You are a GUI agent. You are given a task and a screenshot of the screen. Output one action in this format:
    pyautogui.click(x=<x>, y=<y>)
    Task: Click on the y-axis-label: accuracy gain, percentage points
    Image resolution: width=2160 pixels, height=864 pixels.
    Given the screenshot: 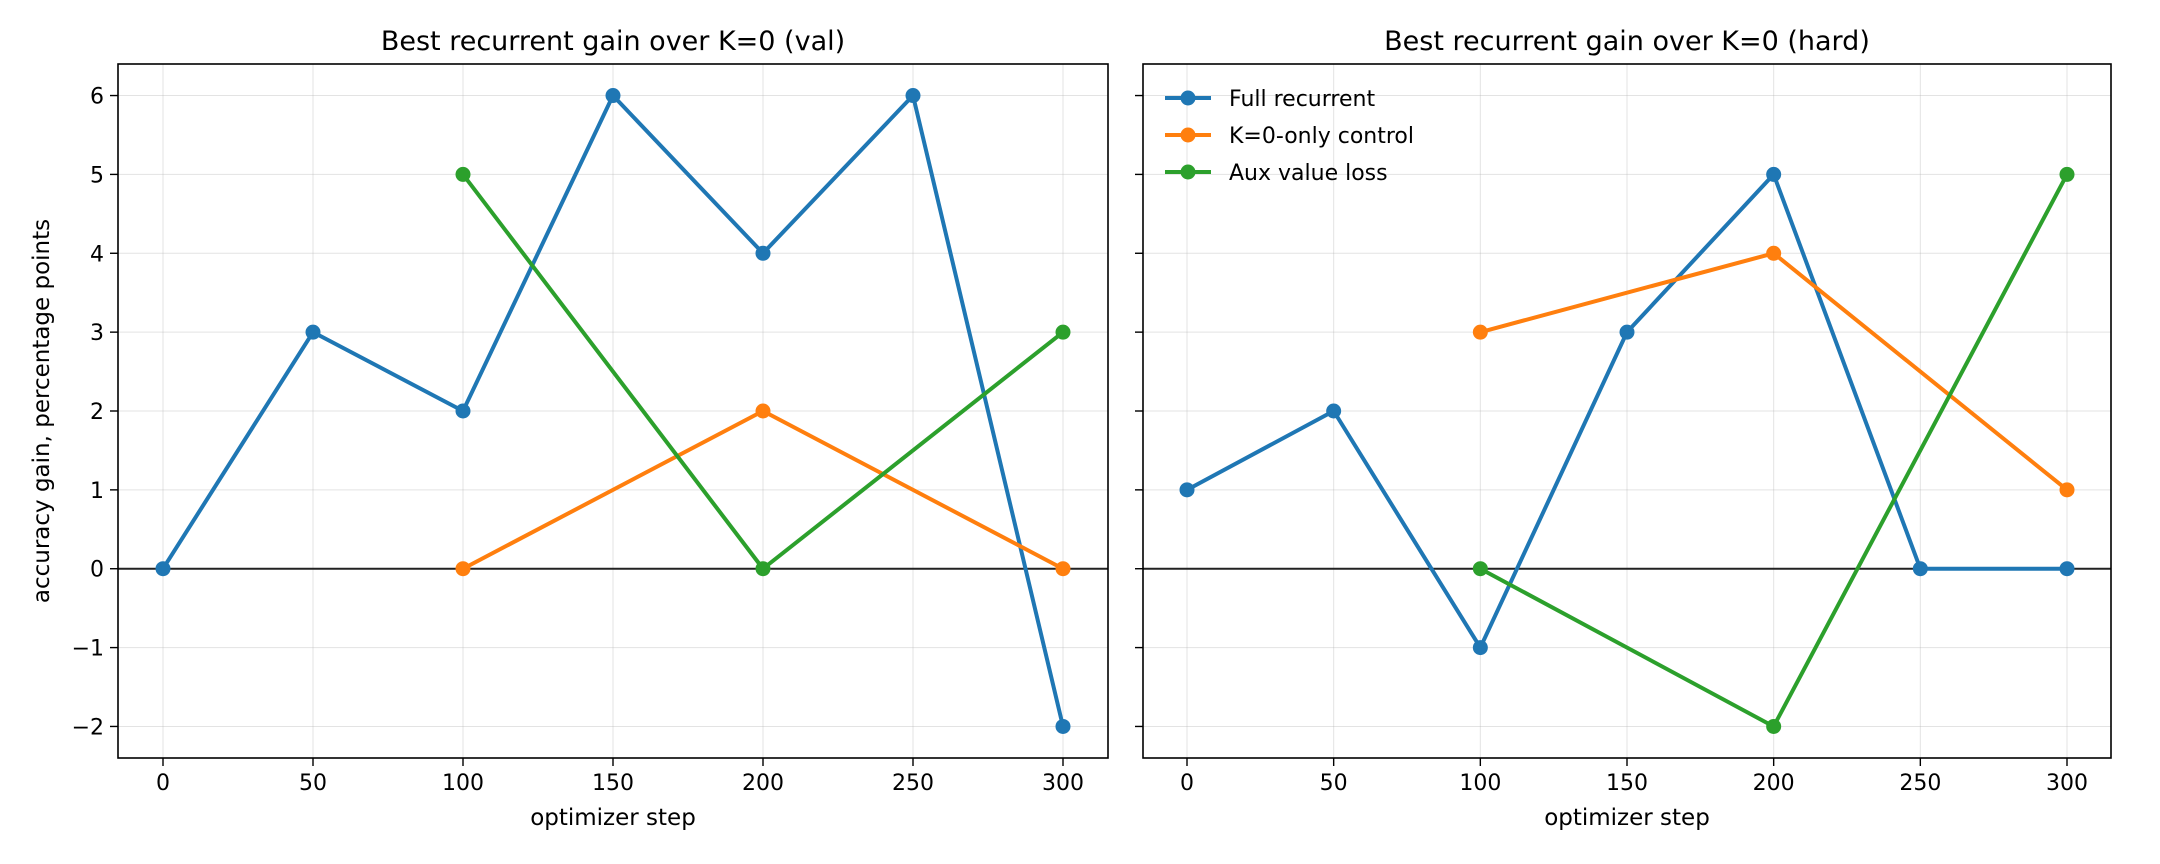 What is the action you would take?
    pyautogui.click(x=42, y=411)
    